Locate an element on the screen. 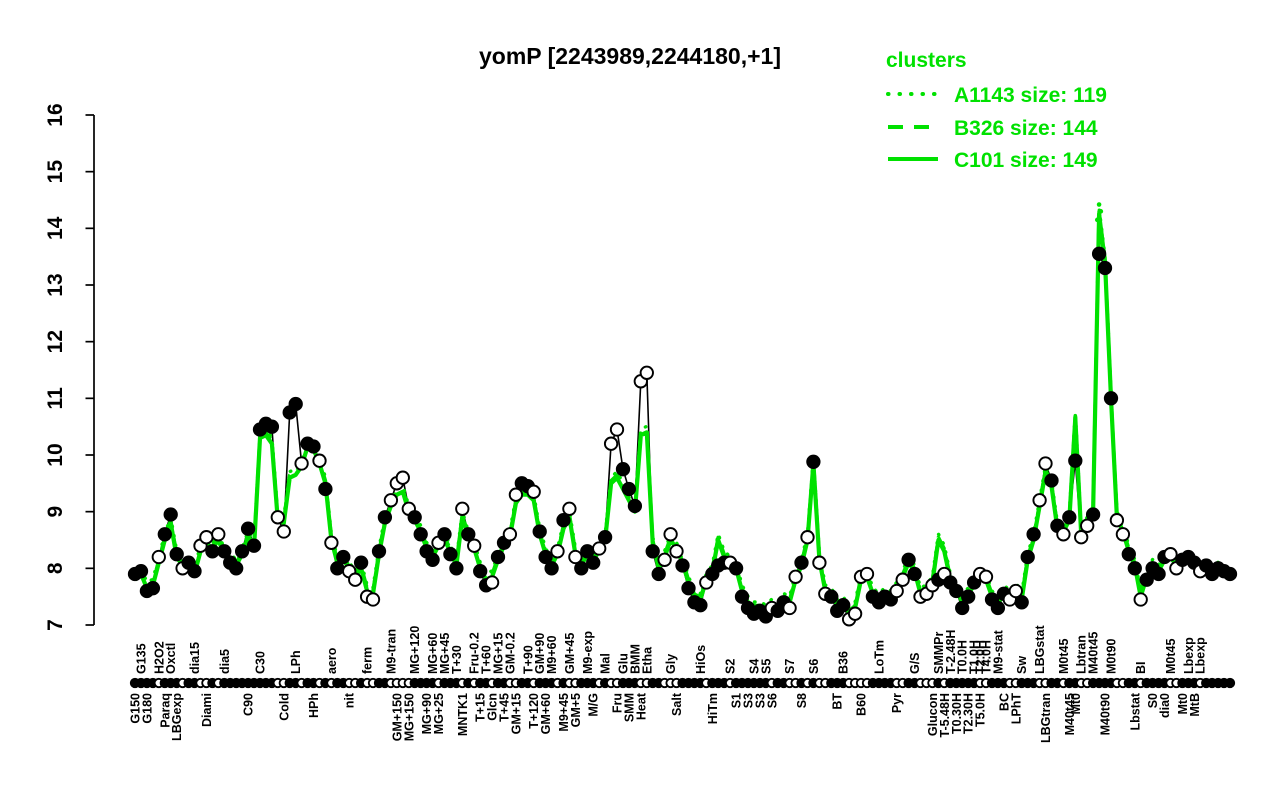 Image resolution: width=1280 pixels, height=800 pixels. y-axis: 7 8 9 10 11 12 13 14 15 16 is located at coordinates (69, 367).